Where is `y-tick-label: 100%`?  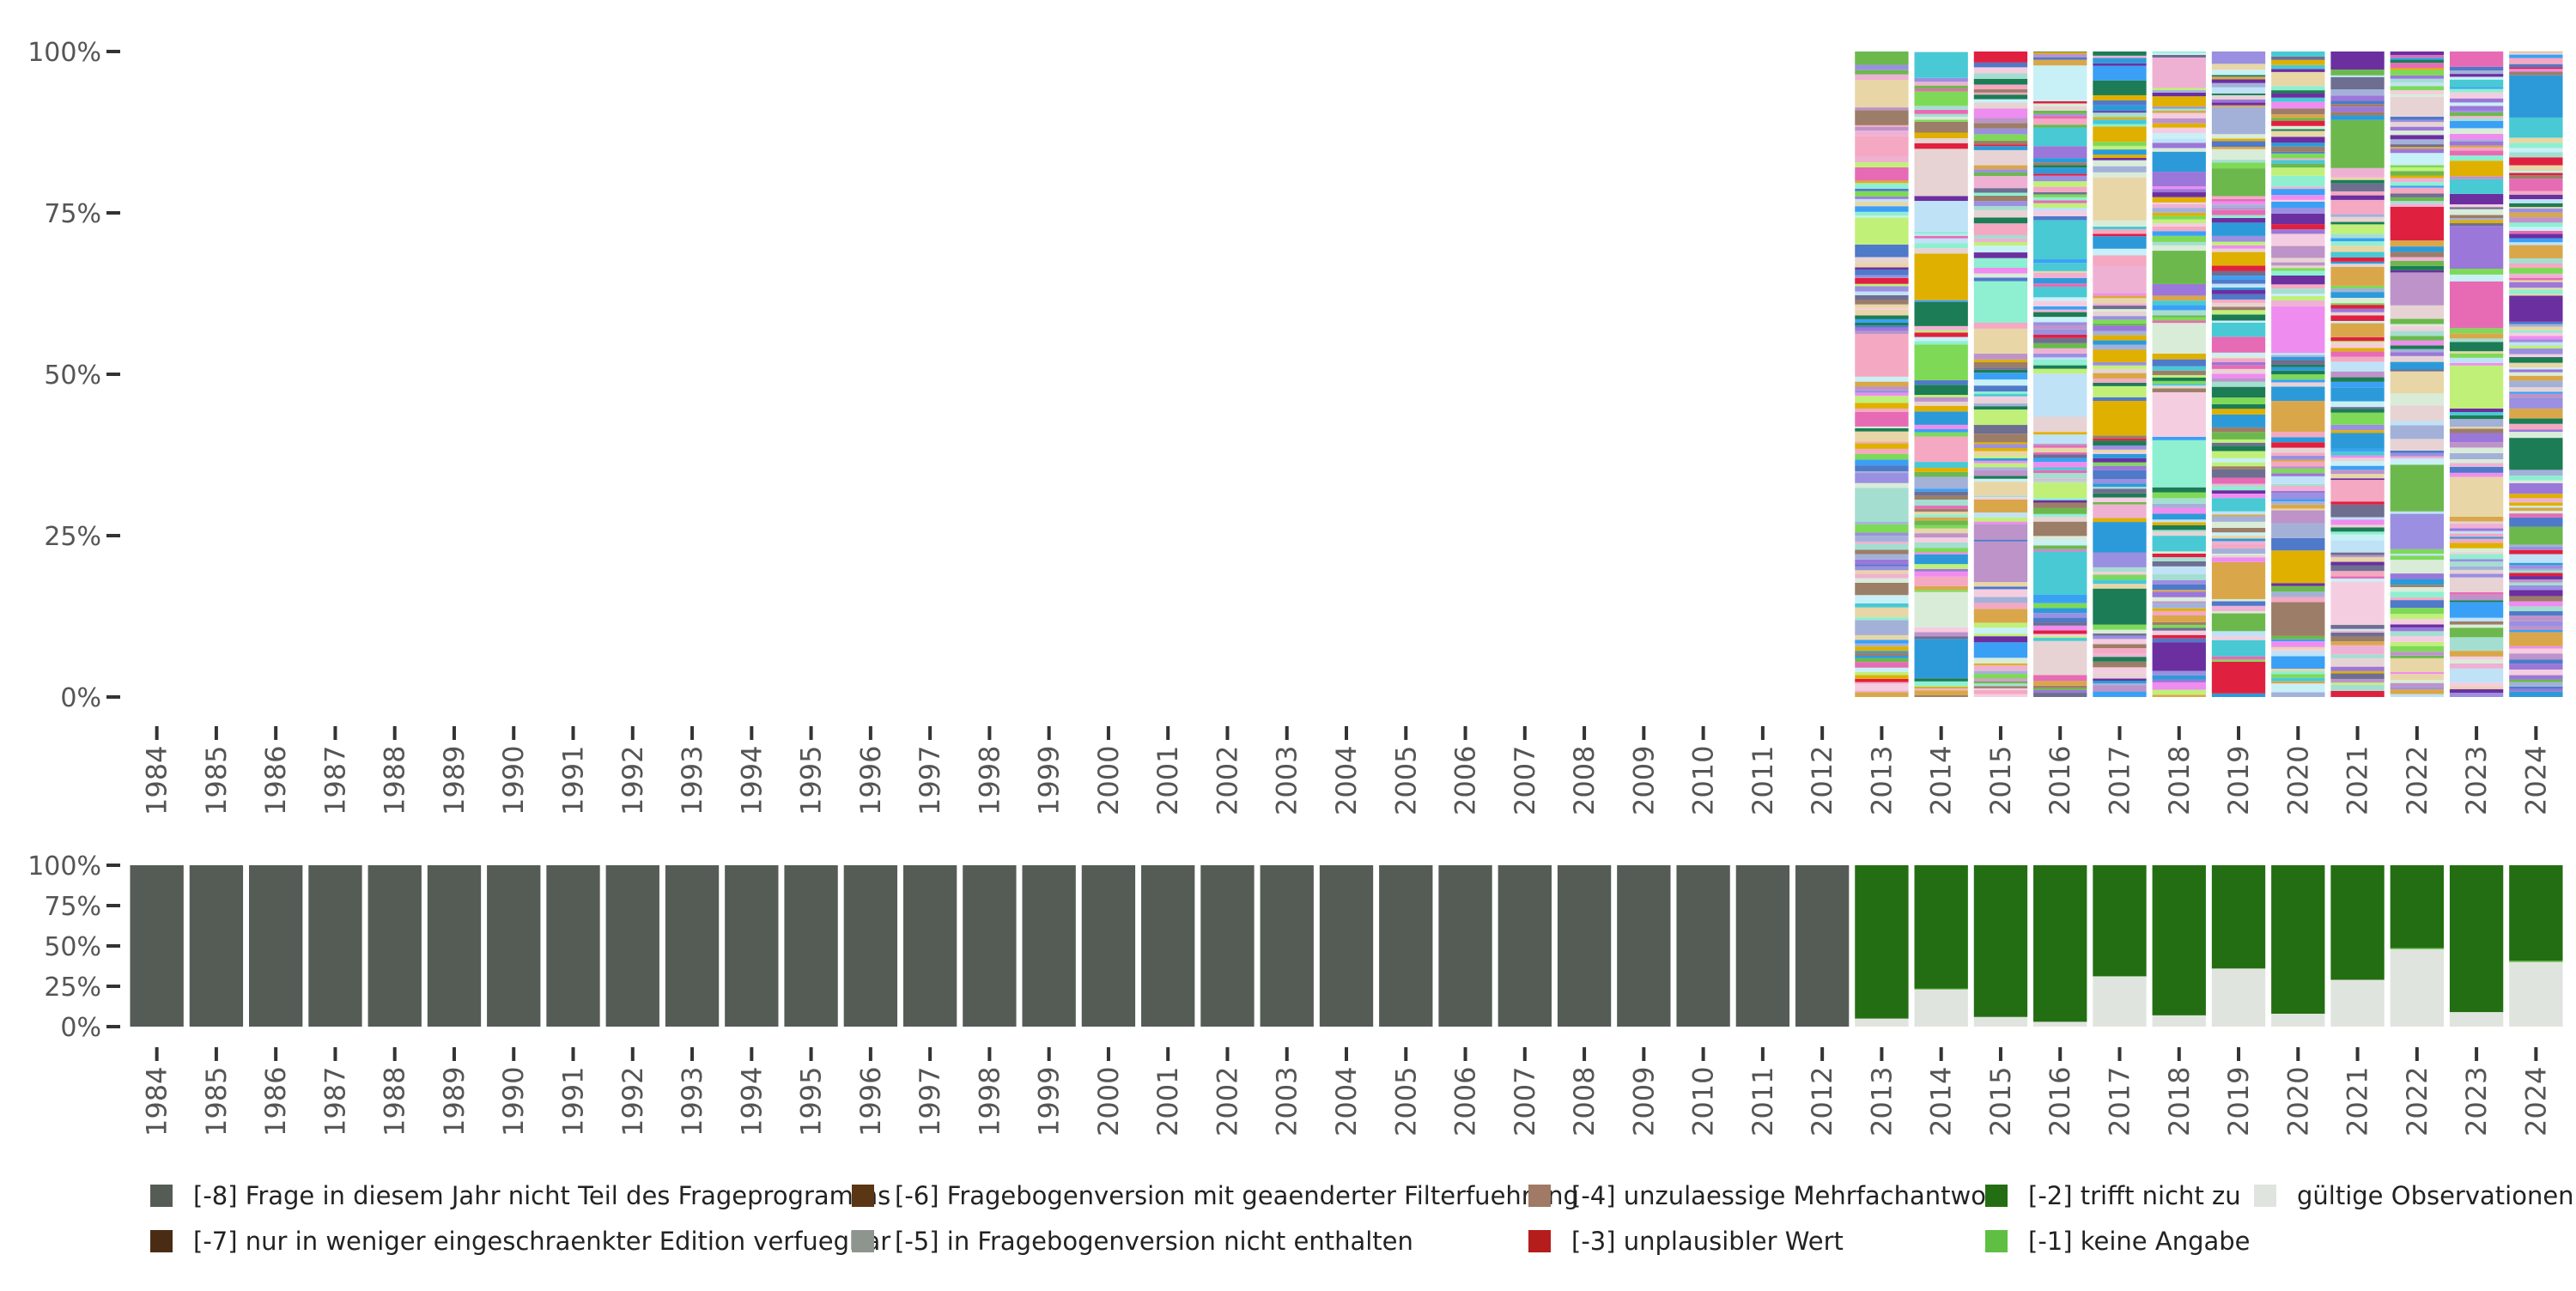
y-tick-label: 100% is located at coordinates (64, 53).